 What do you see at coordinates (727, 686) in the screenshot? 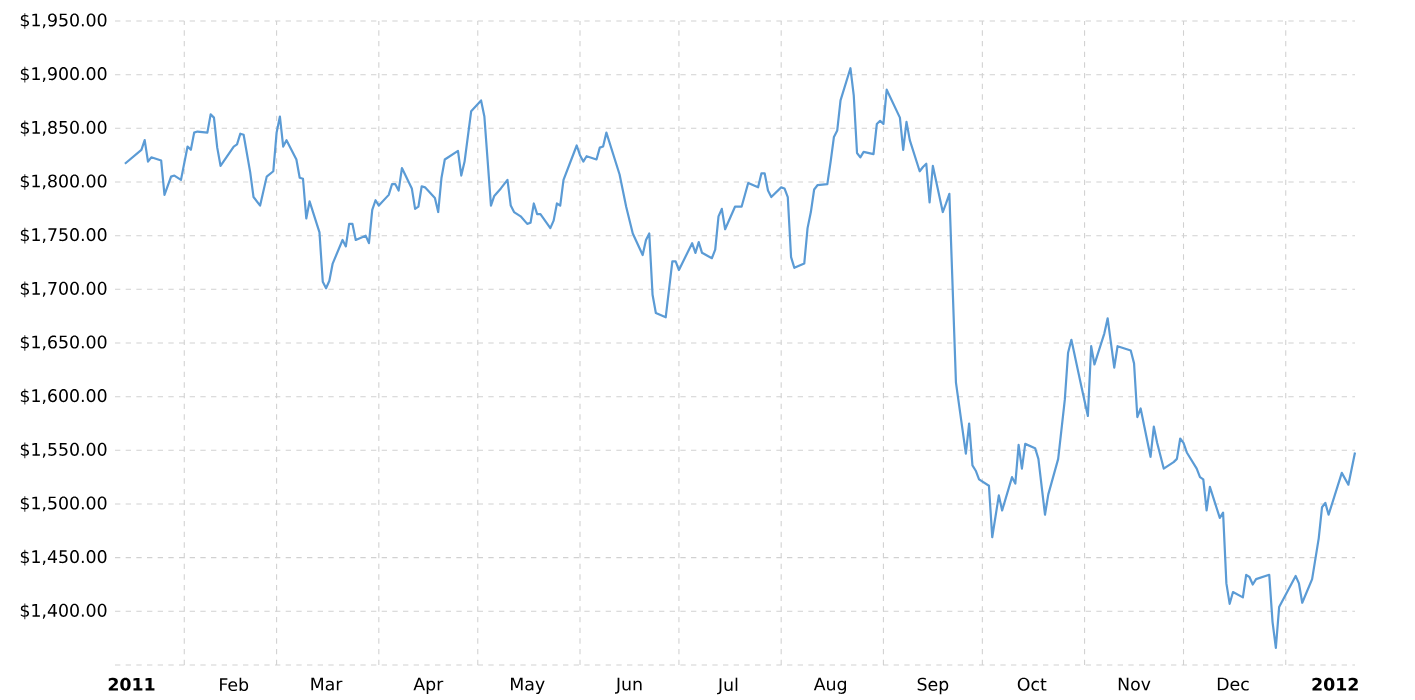
I see `x-tick-label: Jul` at bounding box center [727, 686].